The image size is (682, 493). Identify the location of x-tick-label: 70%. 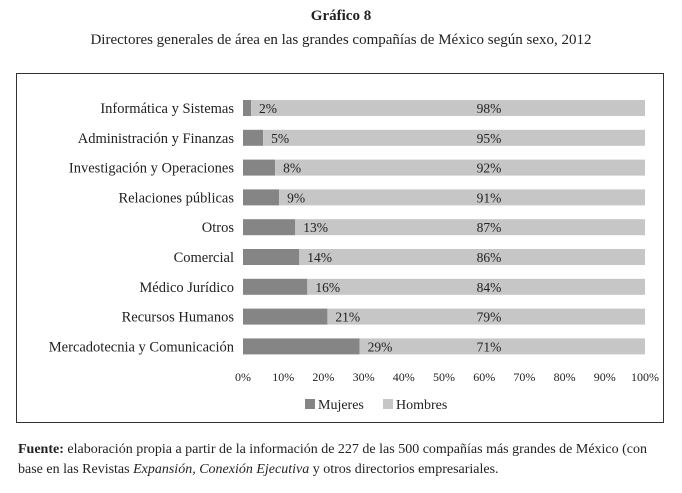
(524, 377).